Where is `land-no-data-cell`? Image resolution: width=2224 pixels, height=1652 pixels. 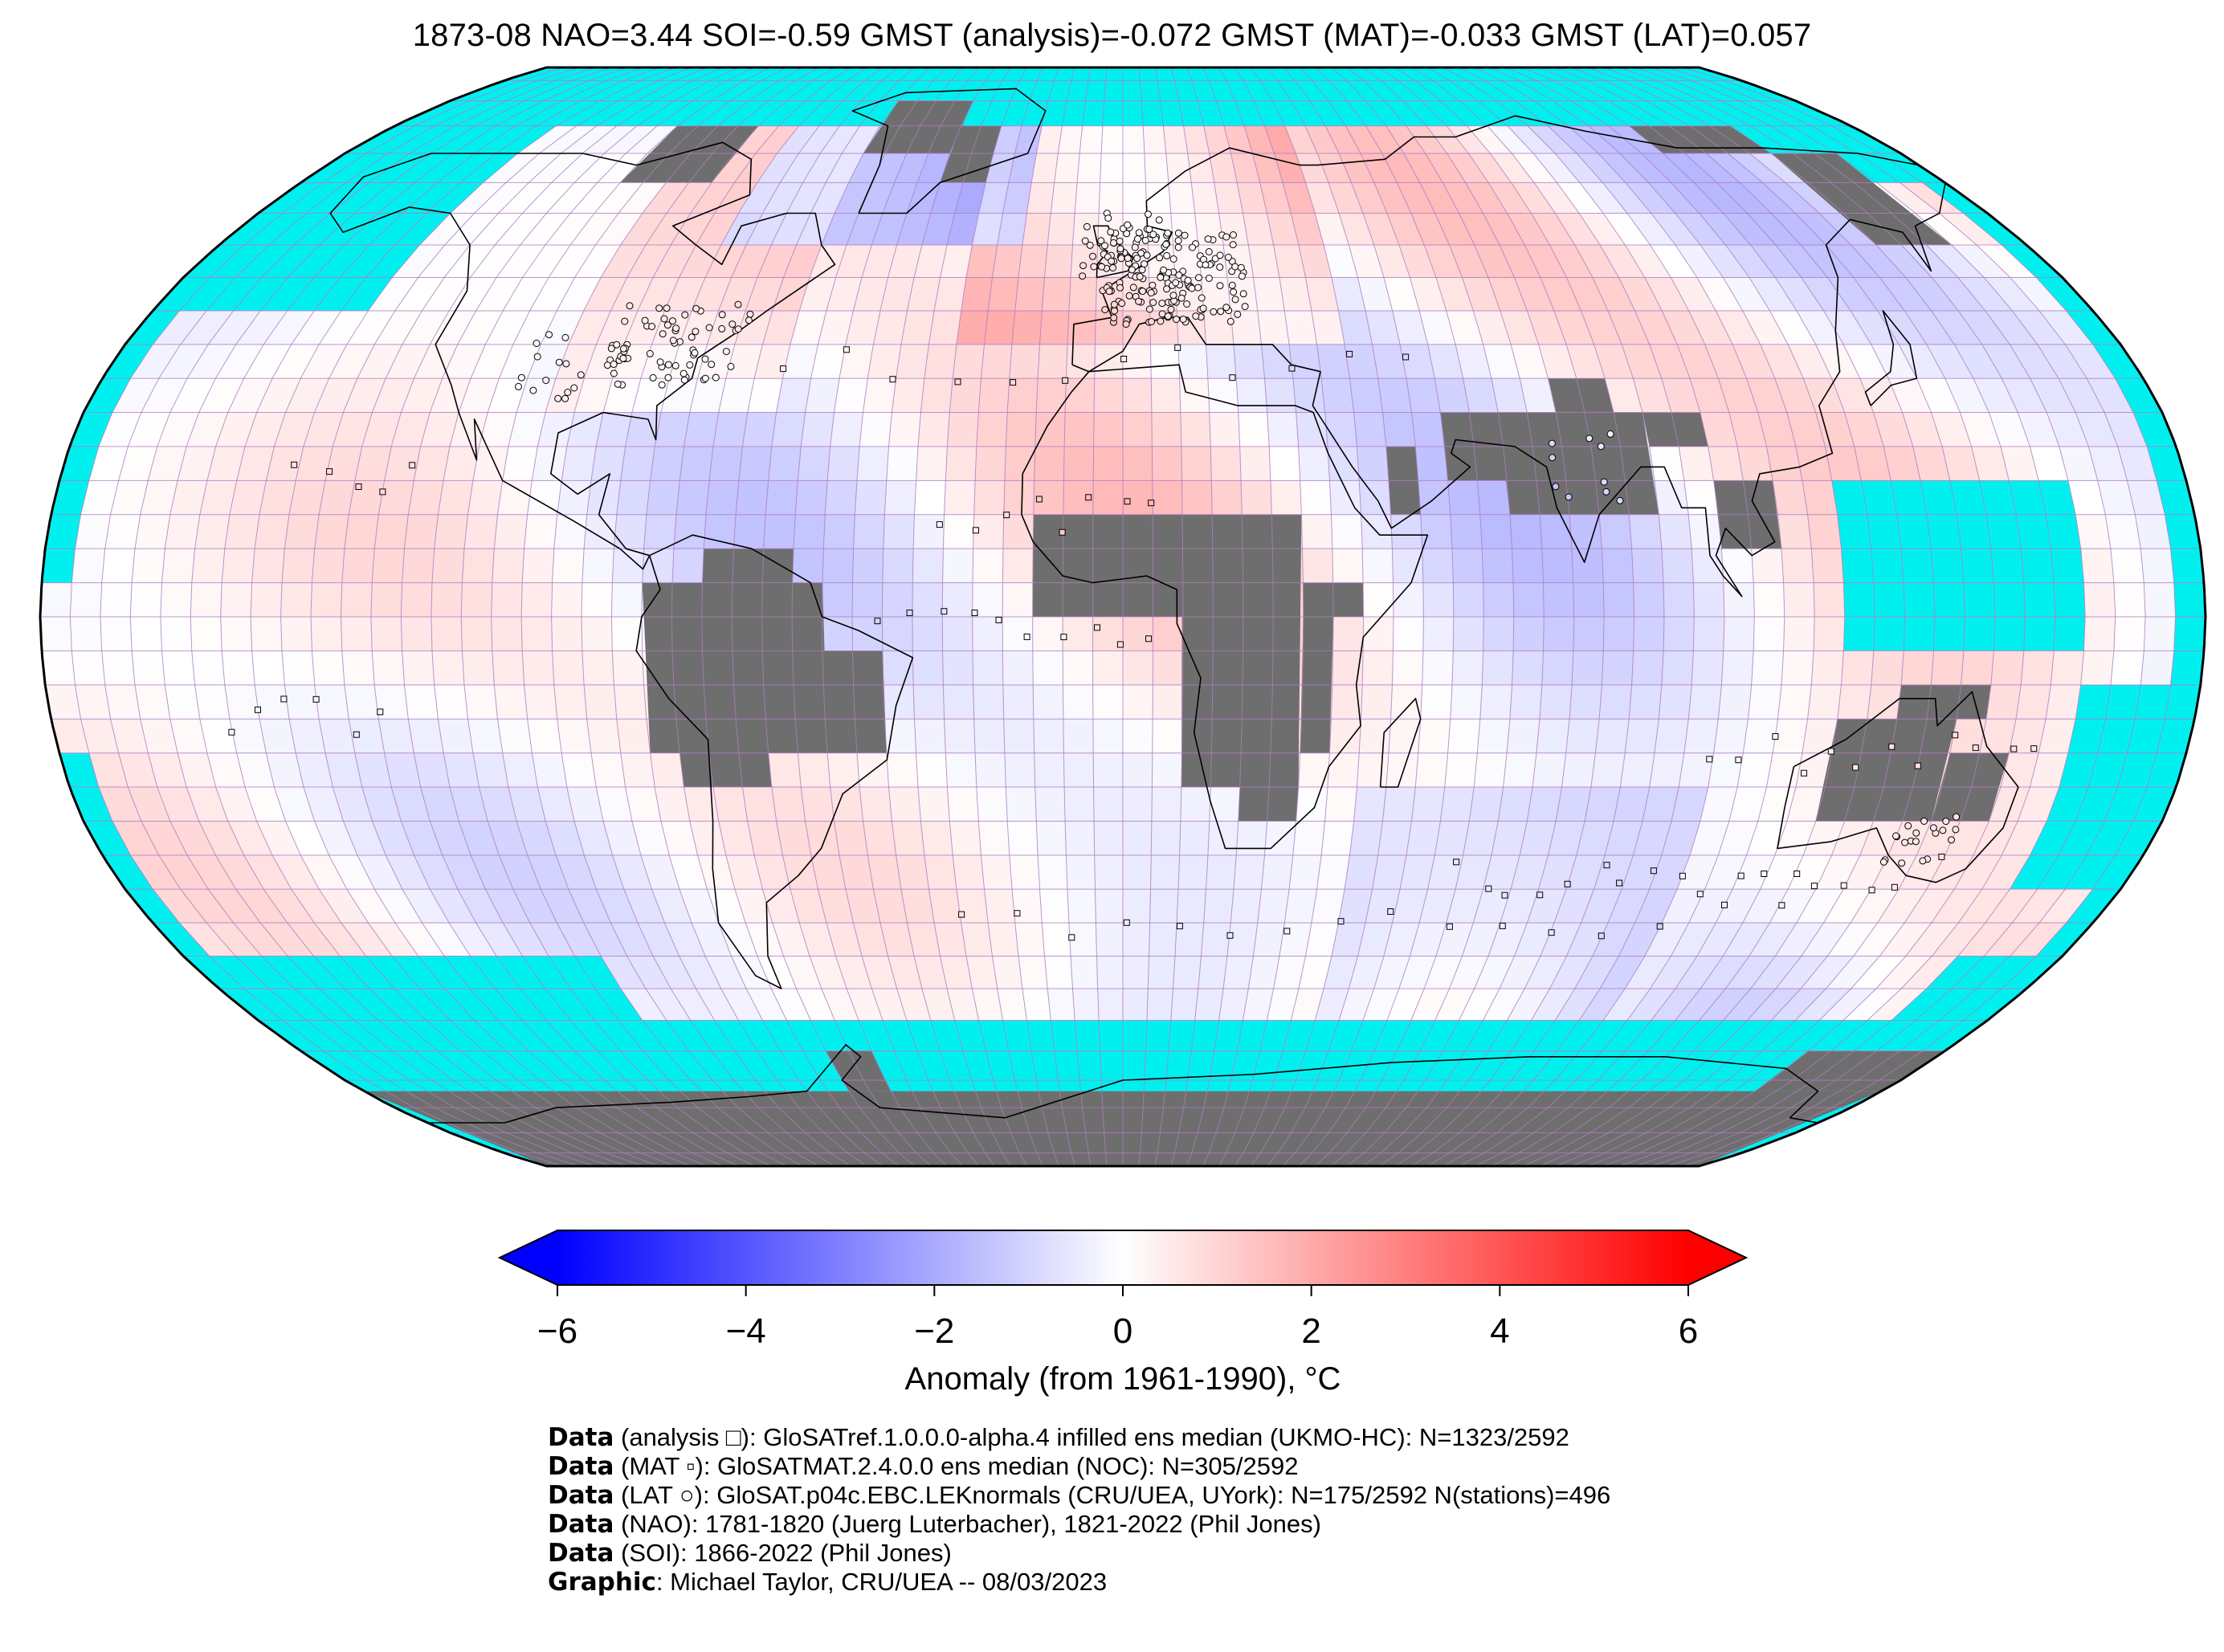
land-no-data-cell is located at coordinates (735, 667).